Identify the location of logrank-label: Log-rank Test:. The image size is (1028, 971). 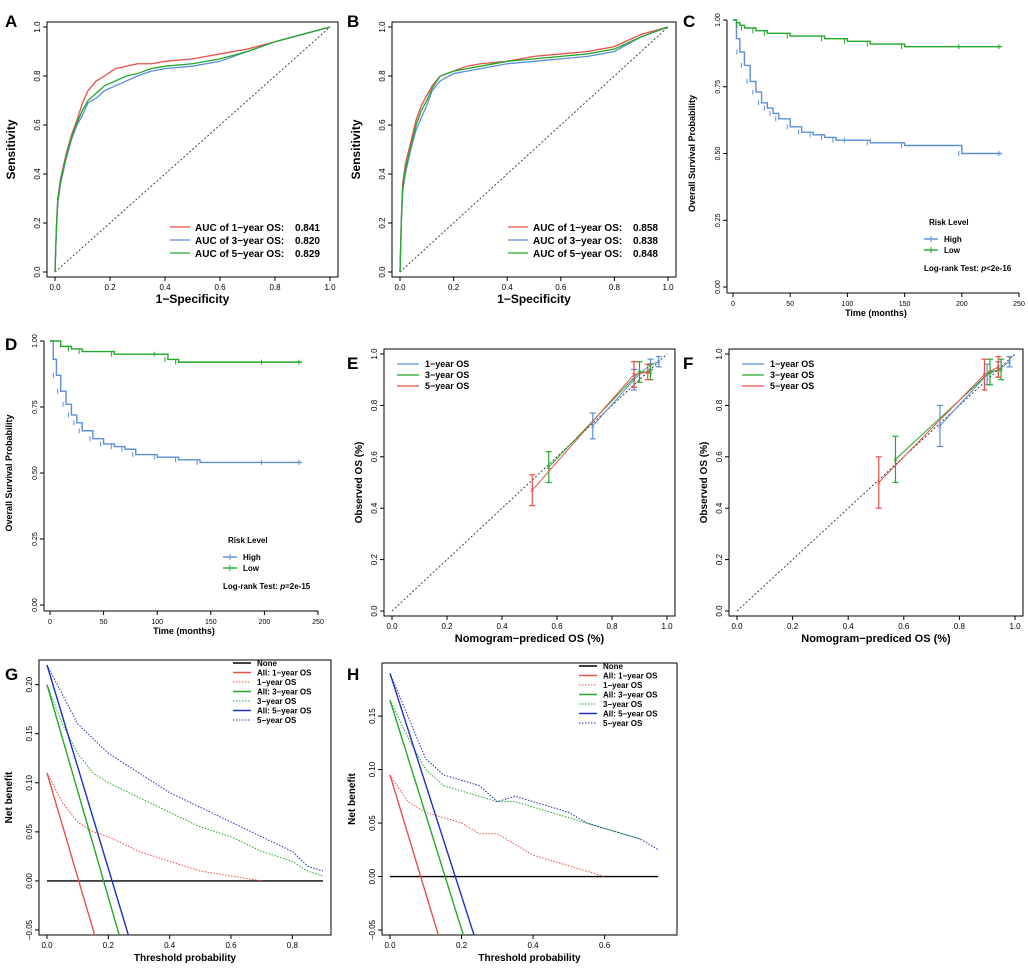
(251, 586).